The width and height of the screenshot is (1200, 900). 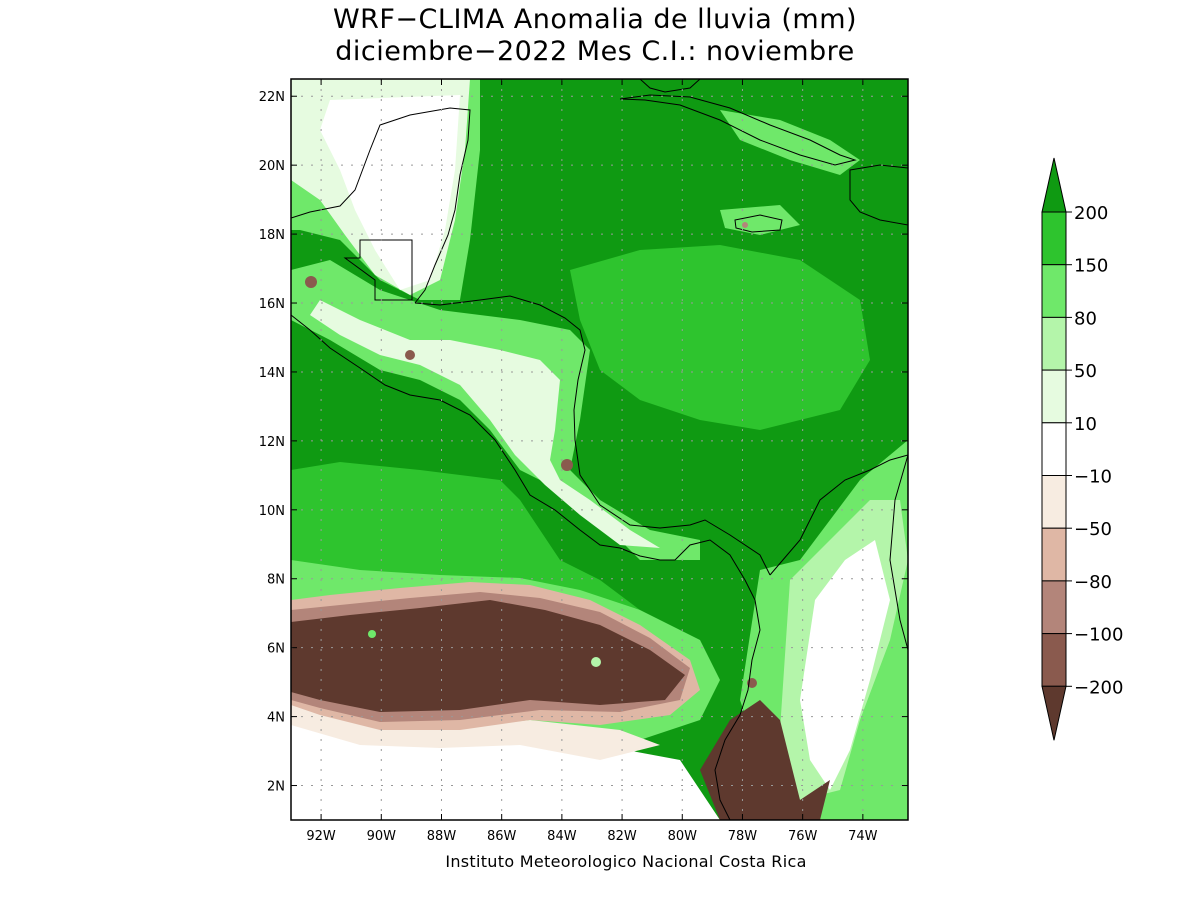 I want to click on central-america-pacific-coast, so click(x=523, y=457).